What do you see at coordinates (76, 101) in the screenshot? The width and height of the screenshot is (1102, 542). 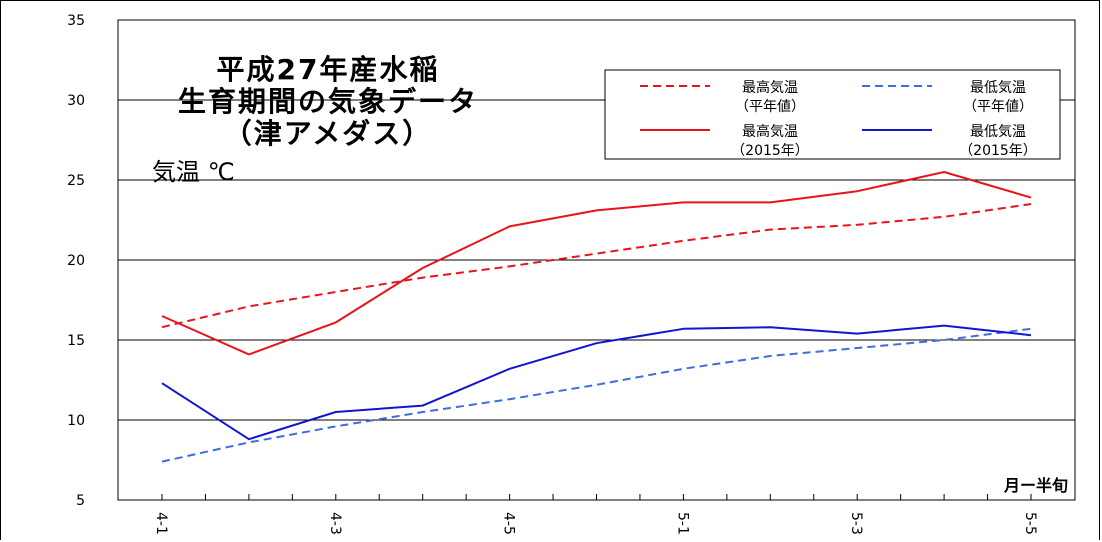 I see `y-tick-label: 30` at bounding box center [76, 101].